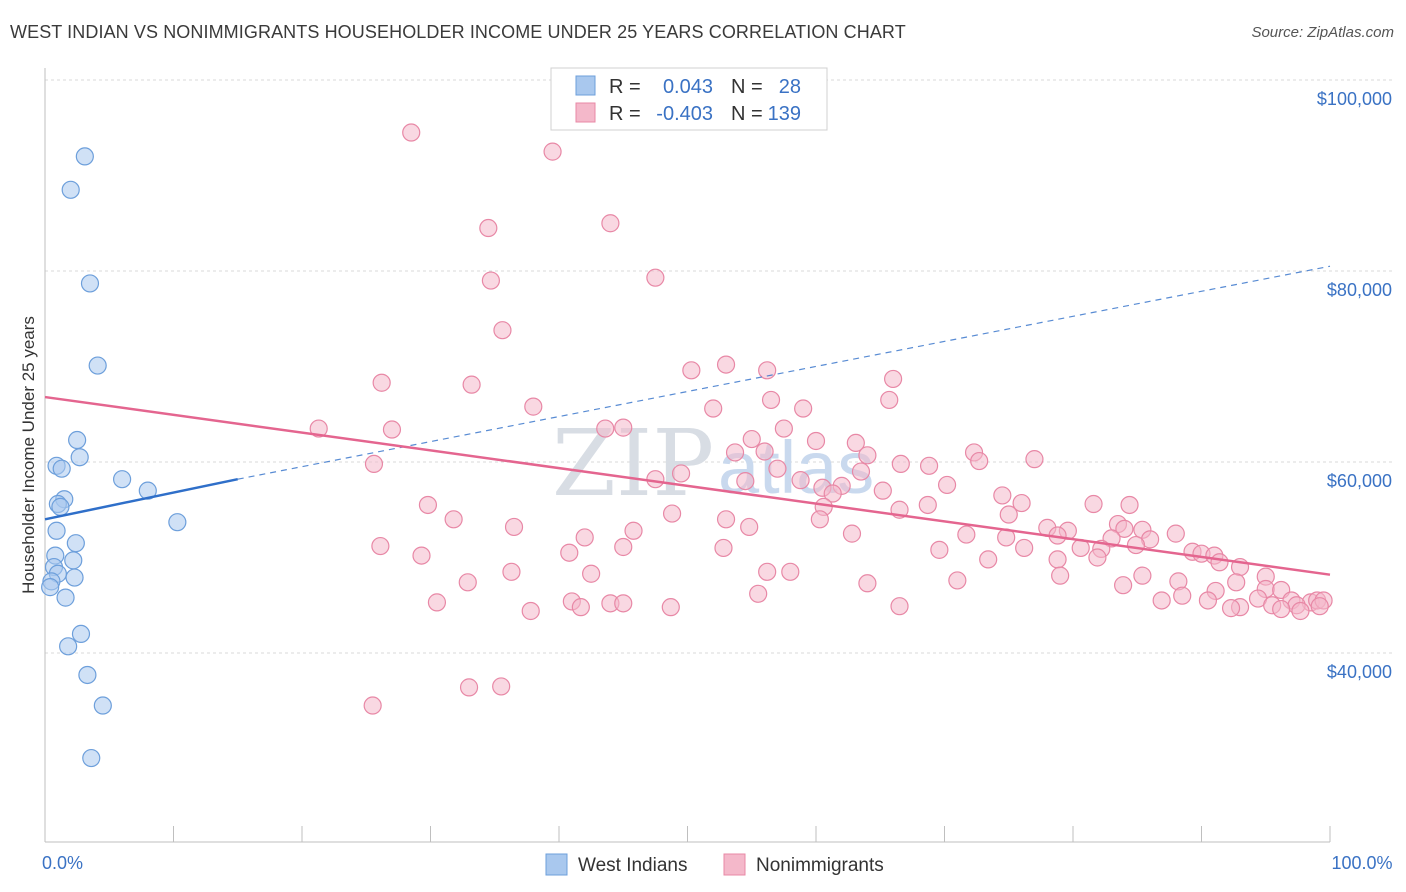 The height and width of the screenshot is (892, 1406). I want to click on series-legend: West Indians Nonimmigrants, so click(714, 864).